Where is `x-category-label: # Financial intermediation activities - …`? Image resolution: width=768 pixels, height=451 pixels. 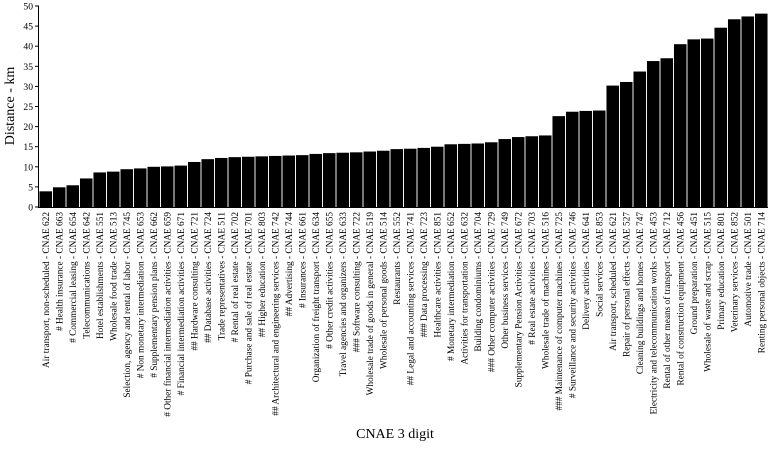 x-category-label: # Financial intermediation activities - … is located at coordinates (182, 304).